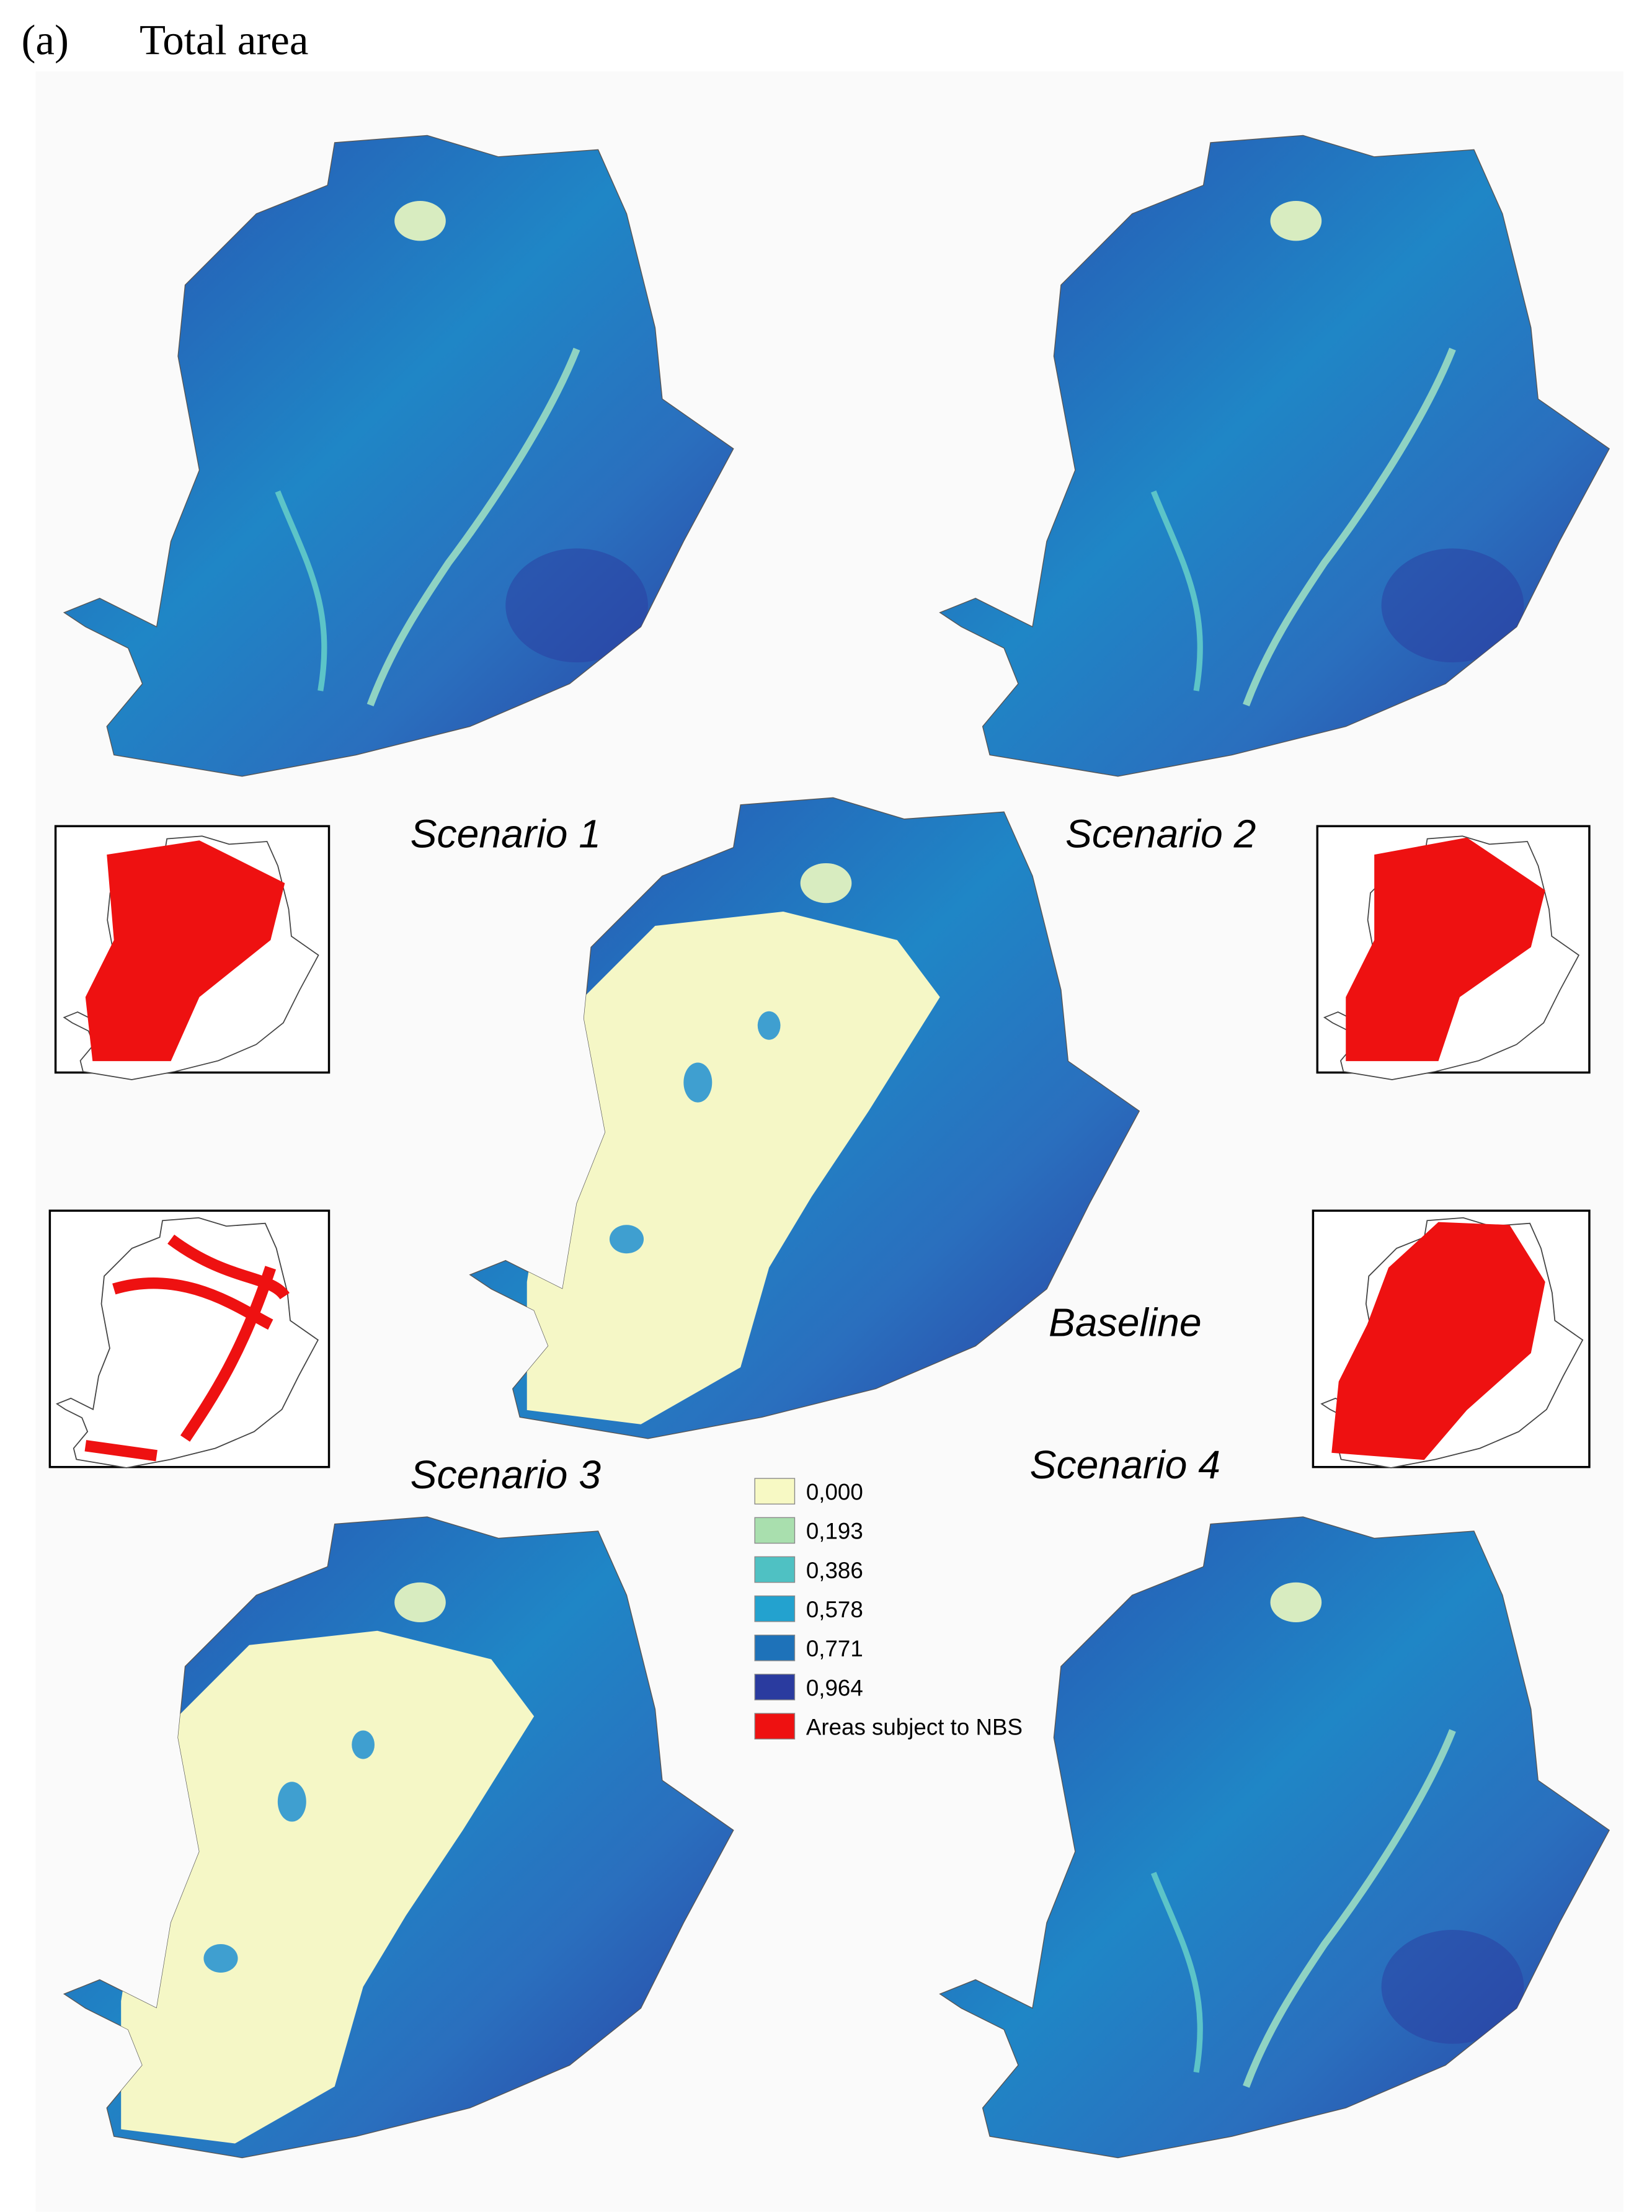  I want to click on legend-label: 0,193, so click(834, 1531).